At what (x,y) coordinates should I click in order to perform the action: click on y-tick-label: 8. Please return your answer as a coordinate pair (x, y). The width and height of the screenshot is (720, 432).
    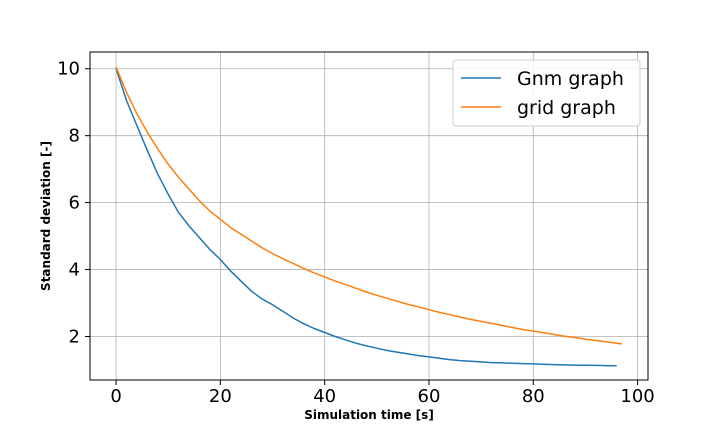
    Looking at the image, I should click on (74, 136).